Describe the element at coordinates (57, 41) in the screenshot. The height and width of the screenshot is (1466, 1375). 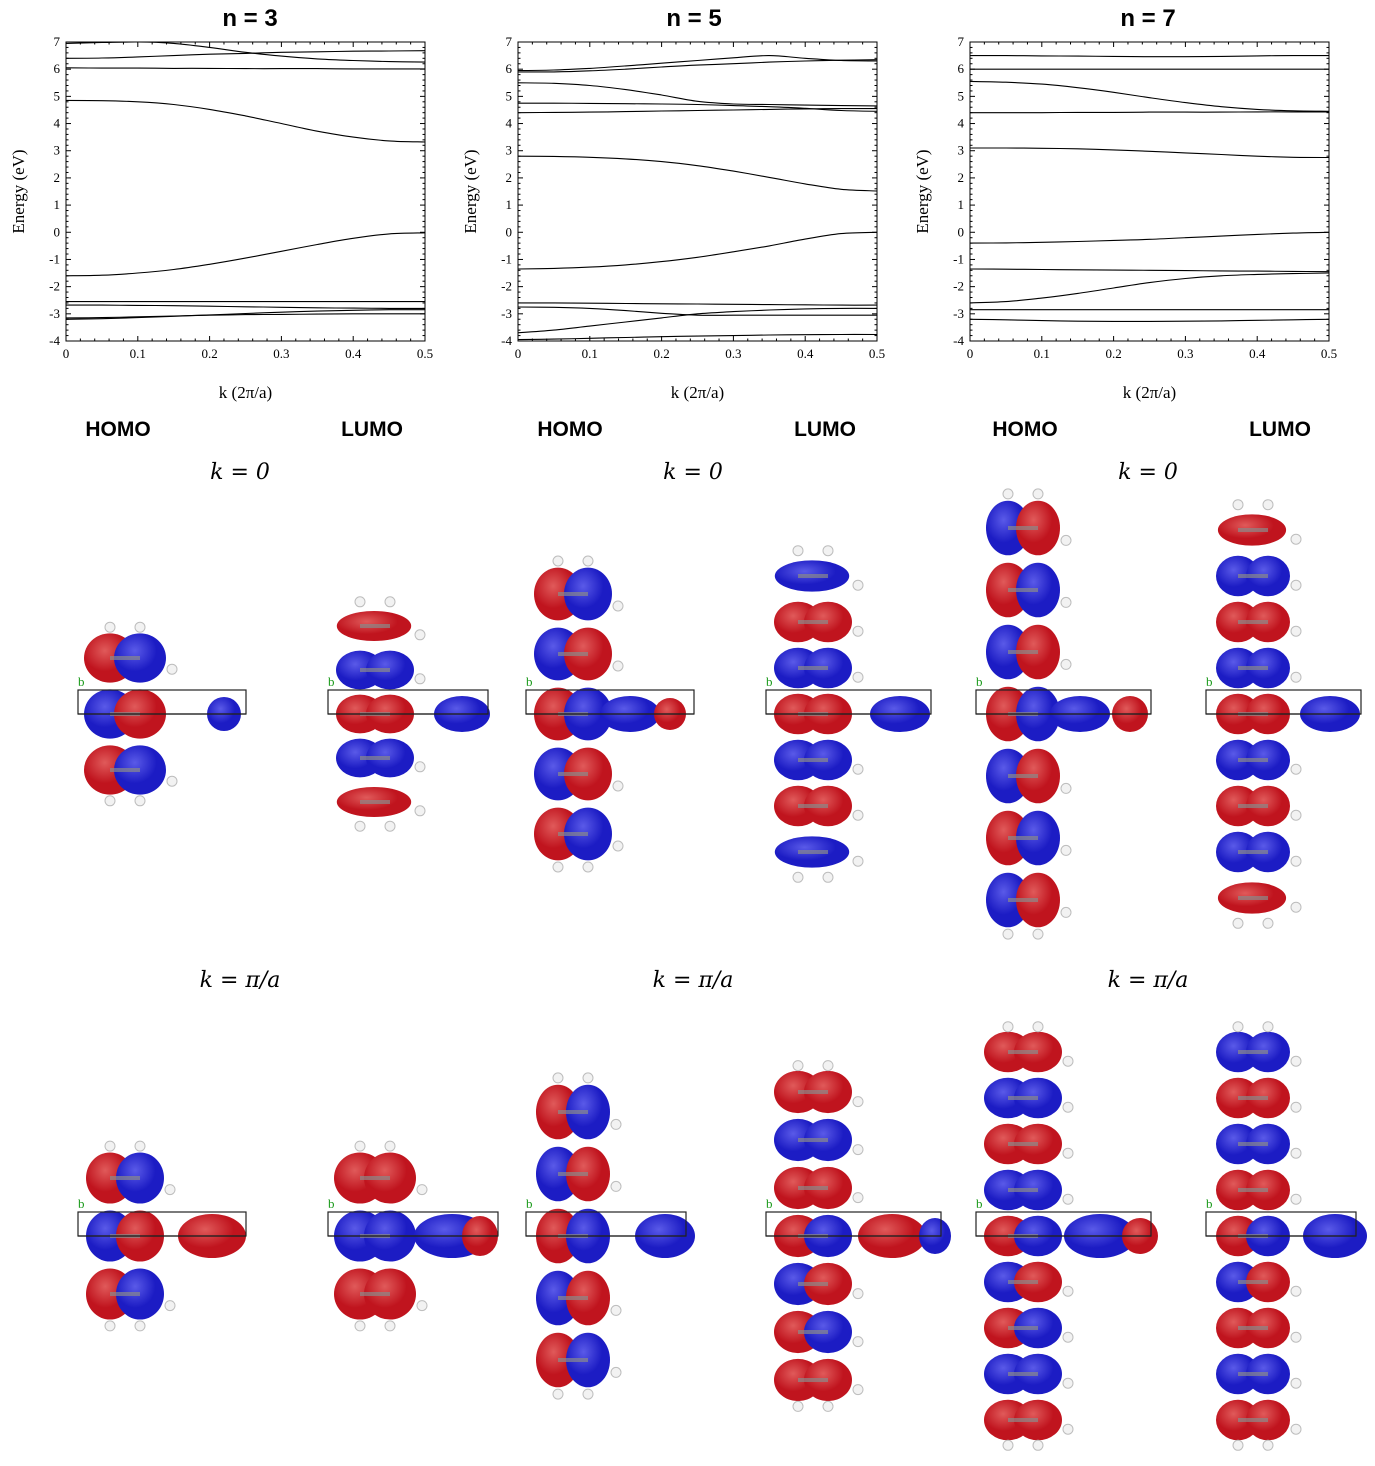
I see `y-tick-label: 7` at that location.